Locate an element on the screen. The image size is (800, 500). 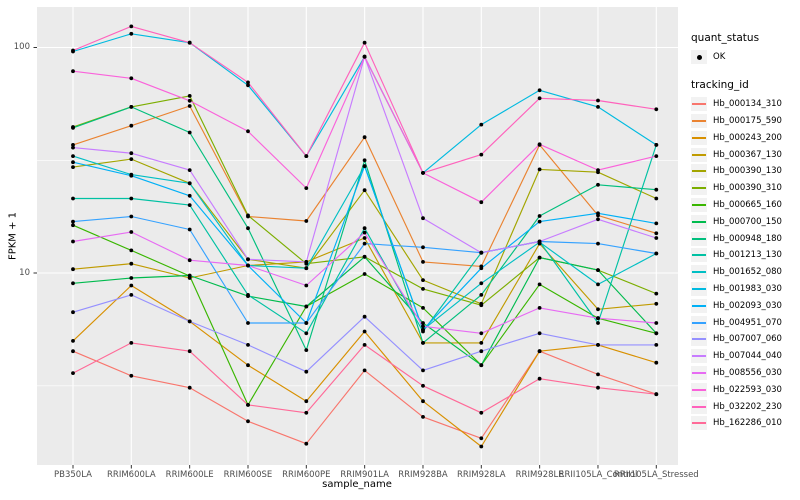
x-tick-label: RRIM600SE is located at coordinates (248, 475).